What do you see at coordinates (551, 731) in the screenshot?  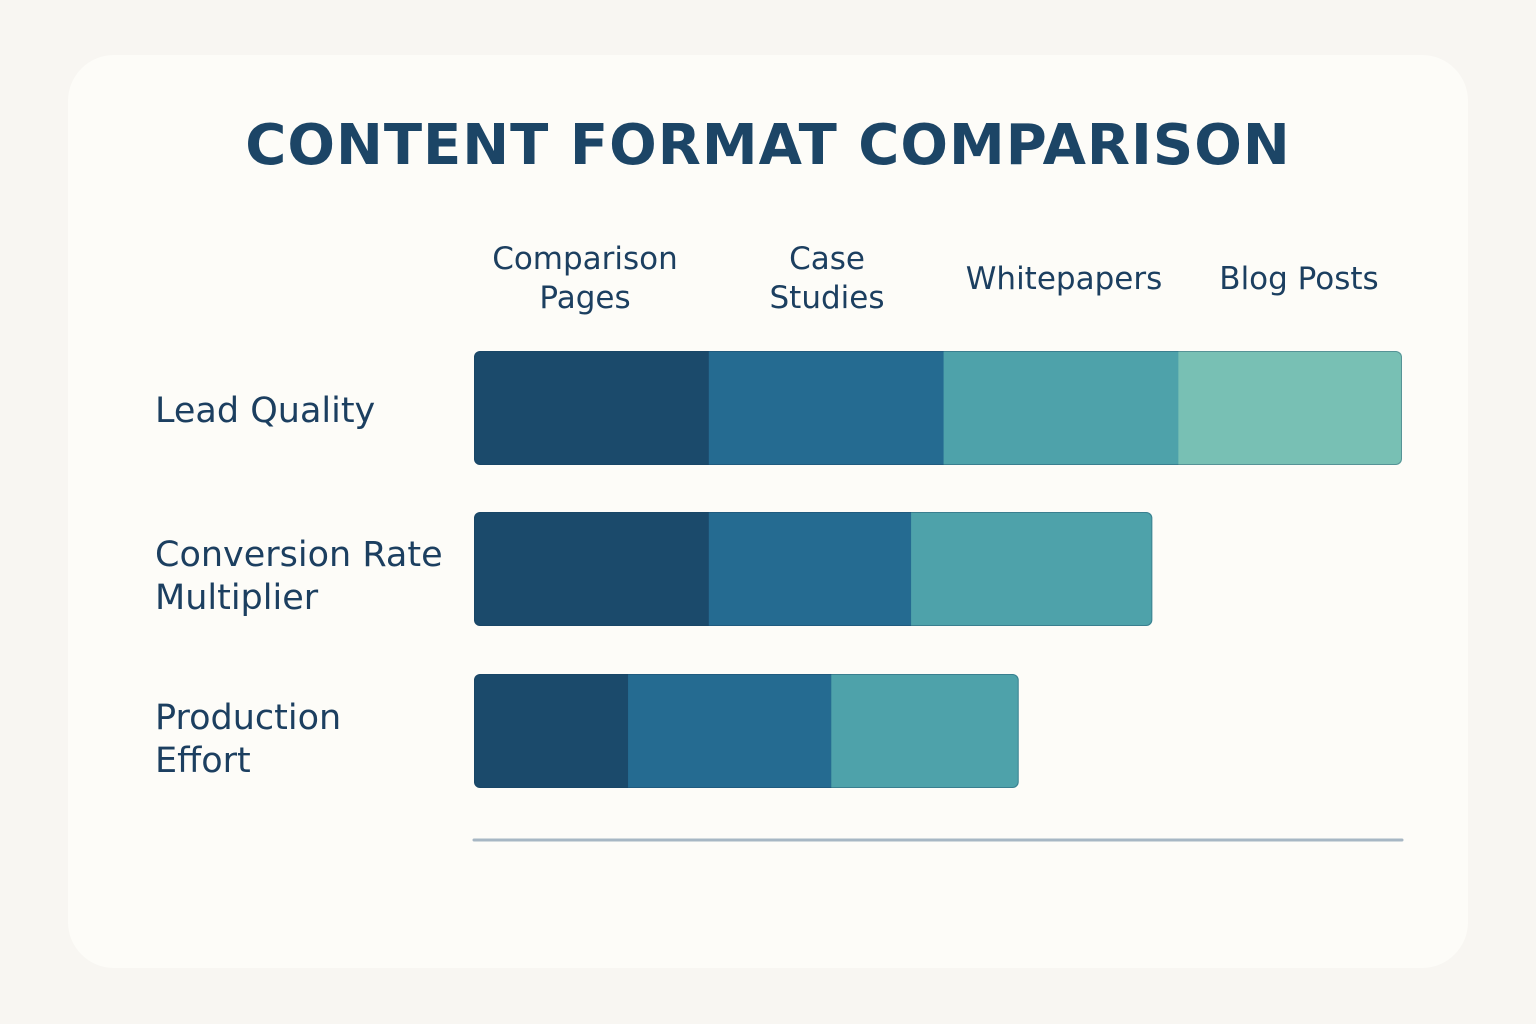 I see `bar-segment-production-effort-comparison-pages` at bounding box center [551, 731].